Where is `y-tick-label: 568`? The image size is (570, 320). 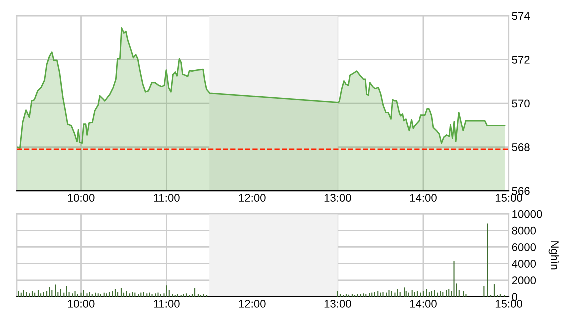 y-tick-label: 568 is located at coordinates (521, 148).